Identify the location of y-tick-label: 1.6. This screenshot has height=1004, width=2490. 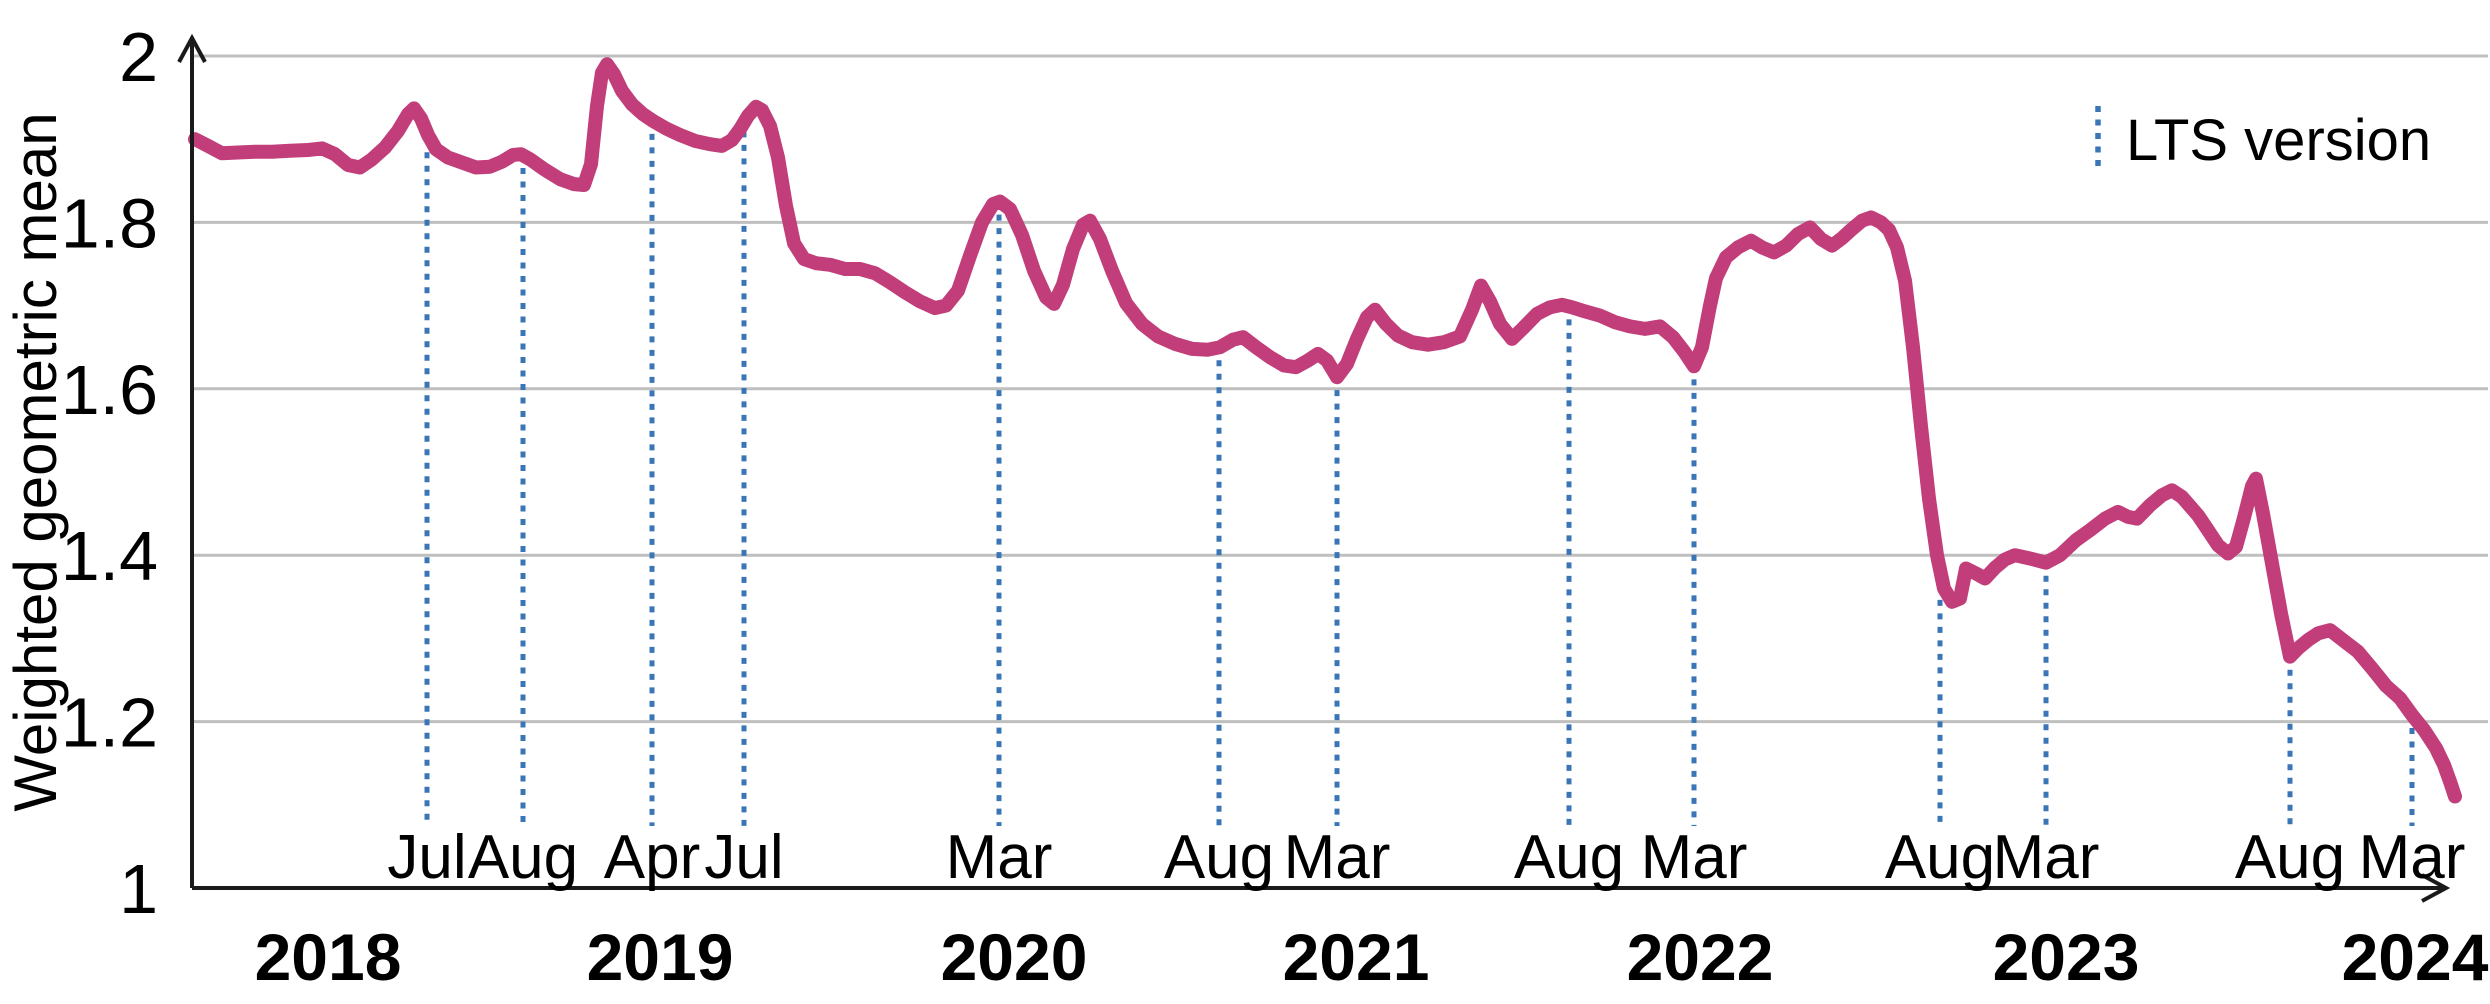
(109, 390).